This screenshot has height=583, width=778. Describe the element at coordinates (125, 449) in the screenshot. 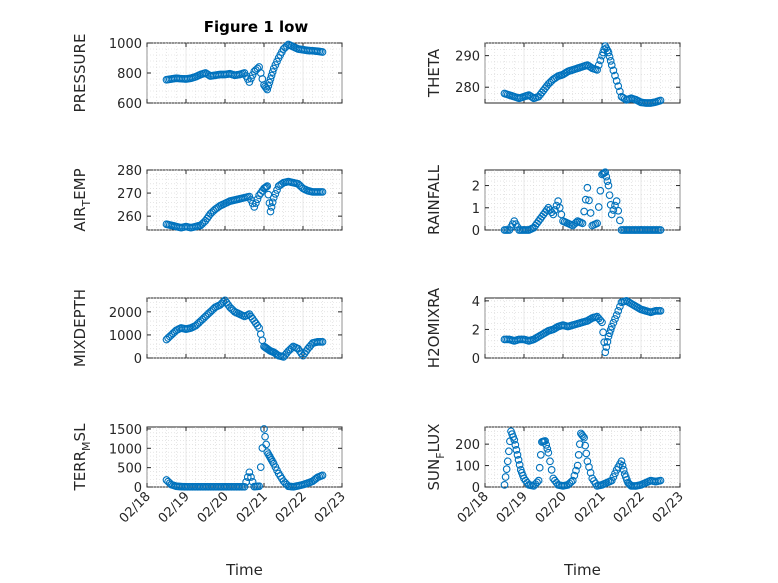

I see `y-tick-label: 1000` at that location.